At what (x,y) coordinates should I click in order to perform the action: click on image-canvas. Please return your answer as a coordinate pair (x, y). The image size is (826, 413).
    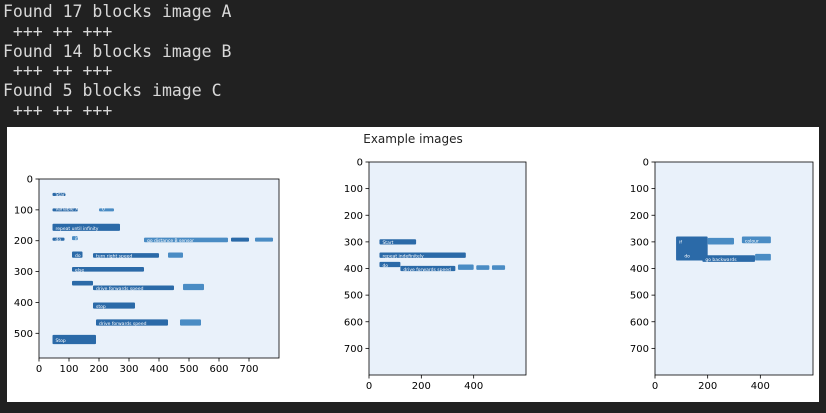
    Looking at the image, I should click on (734, 268).